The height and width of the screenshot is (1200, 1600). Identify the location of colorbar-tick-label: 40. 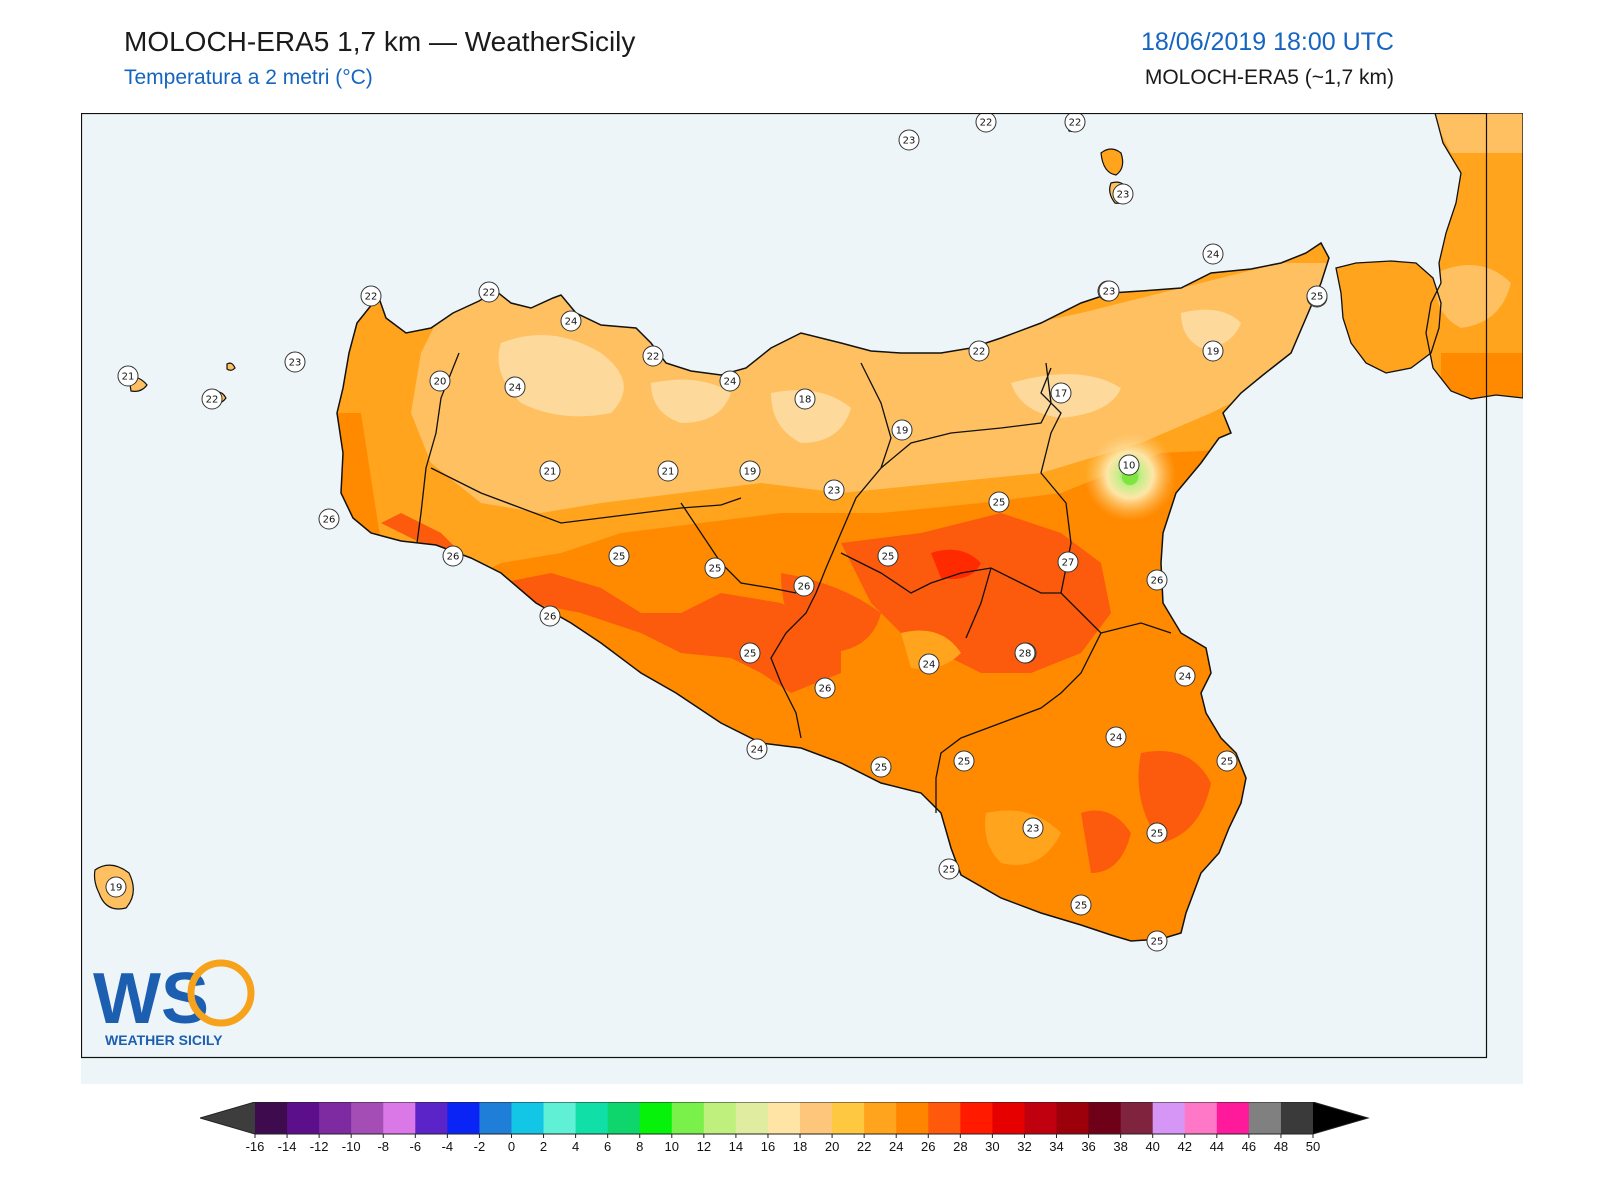
(1152, 1146).